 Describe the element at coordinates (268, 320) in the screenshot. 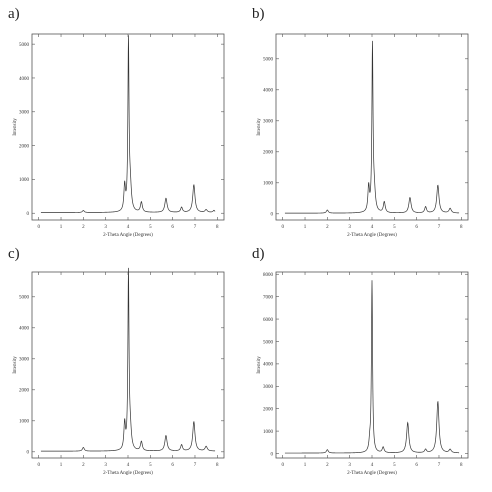

I see `y-tick-label: 6000` at that location.